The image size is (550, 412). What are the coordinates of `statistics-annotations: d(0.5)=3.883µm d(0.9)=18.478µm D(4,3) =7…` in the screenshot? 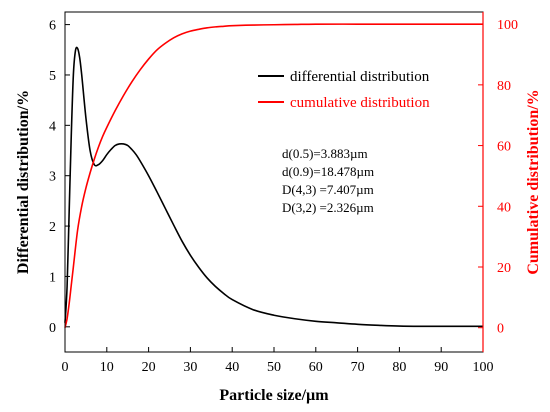 It's located at (328, 180).